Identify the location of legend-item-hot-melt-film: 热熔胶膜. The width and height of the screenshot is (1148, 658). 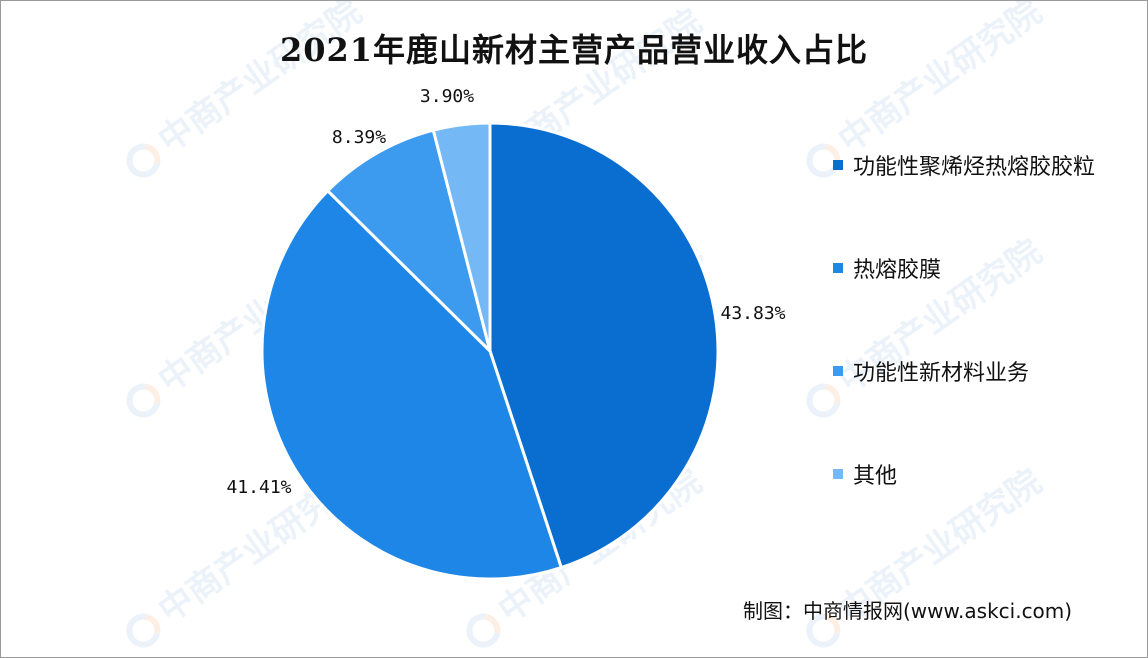
(887, 268).